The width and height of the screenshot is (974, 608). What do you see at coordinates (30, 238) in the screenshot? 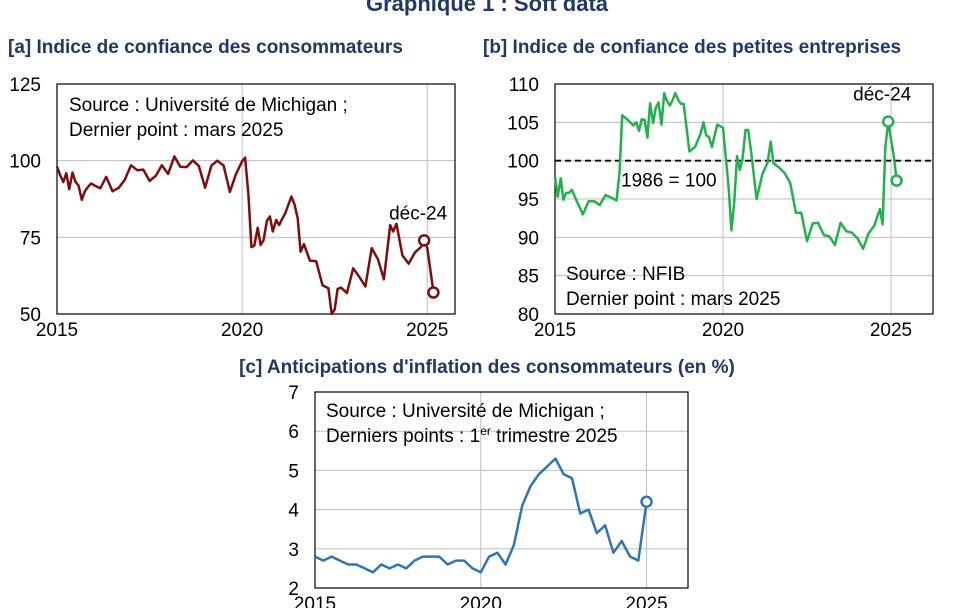
I see `chart-a-ytick-1: 75` at bounding box center [30, 238].